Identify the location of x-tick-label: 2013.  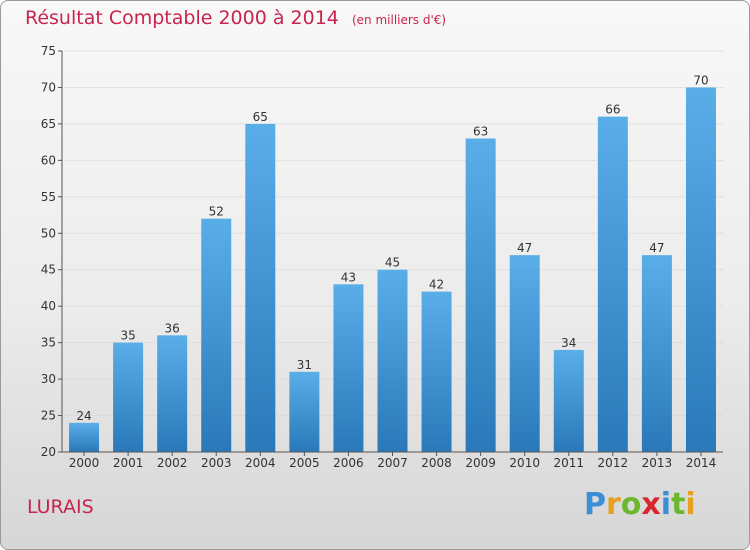
(657, 463).